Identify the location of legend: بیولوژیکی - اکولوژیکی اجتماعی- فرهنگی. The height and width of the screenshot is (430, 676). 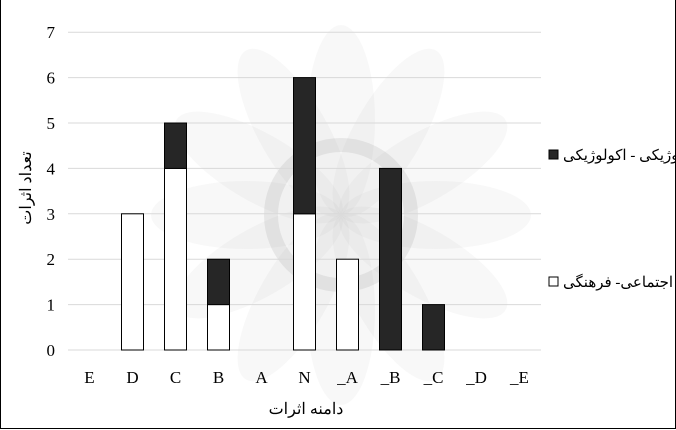
(612, 219).